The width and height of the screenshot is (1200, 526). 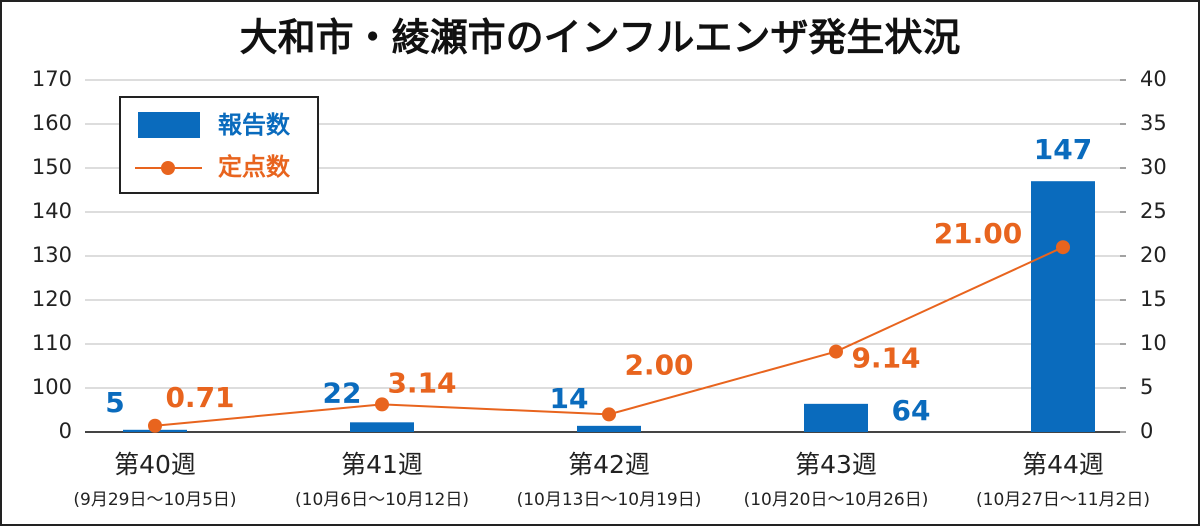 I want to click on x-tick-sublabel: (10月6日～10月12日), so click(x=382, y=500).